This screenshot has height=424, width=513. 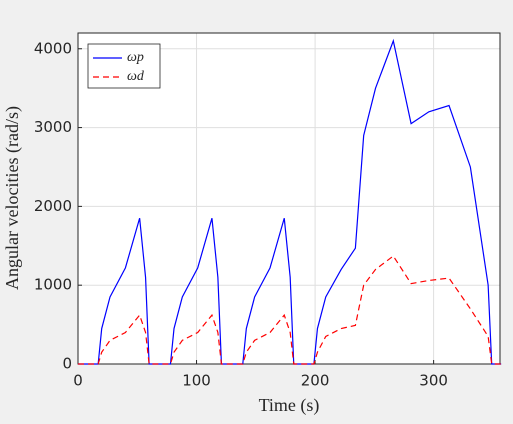 I want to click on legend-box, so click(x=124, y=66).